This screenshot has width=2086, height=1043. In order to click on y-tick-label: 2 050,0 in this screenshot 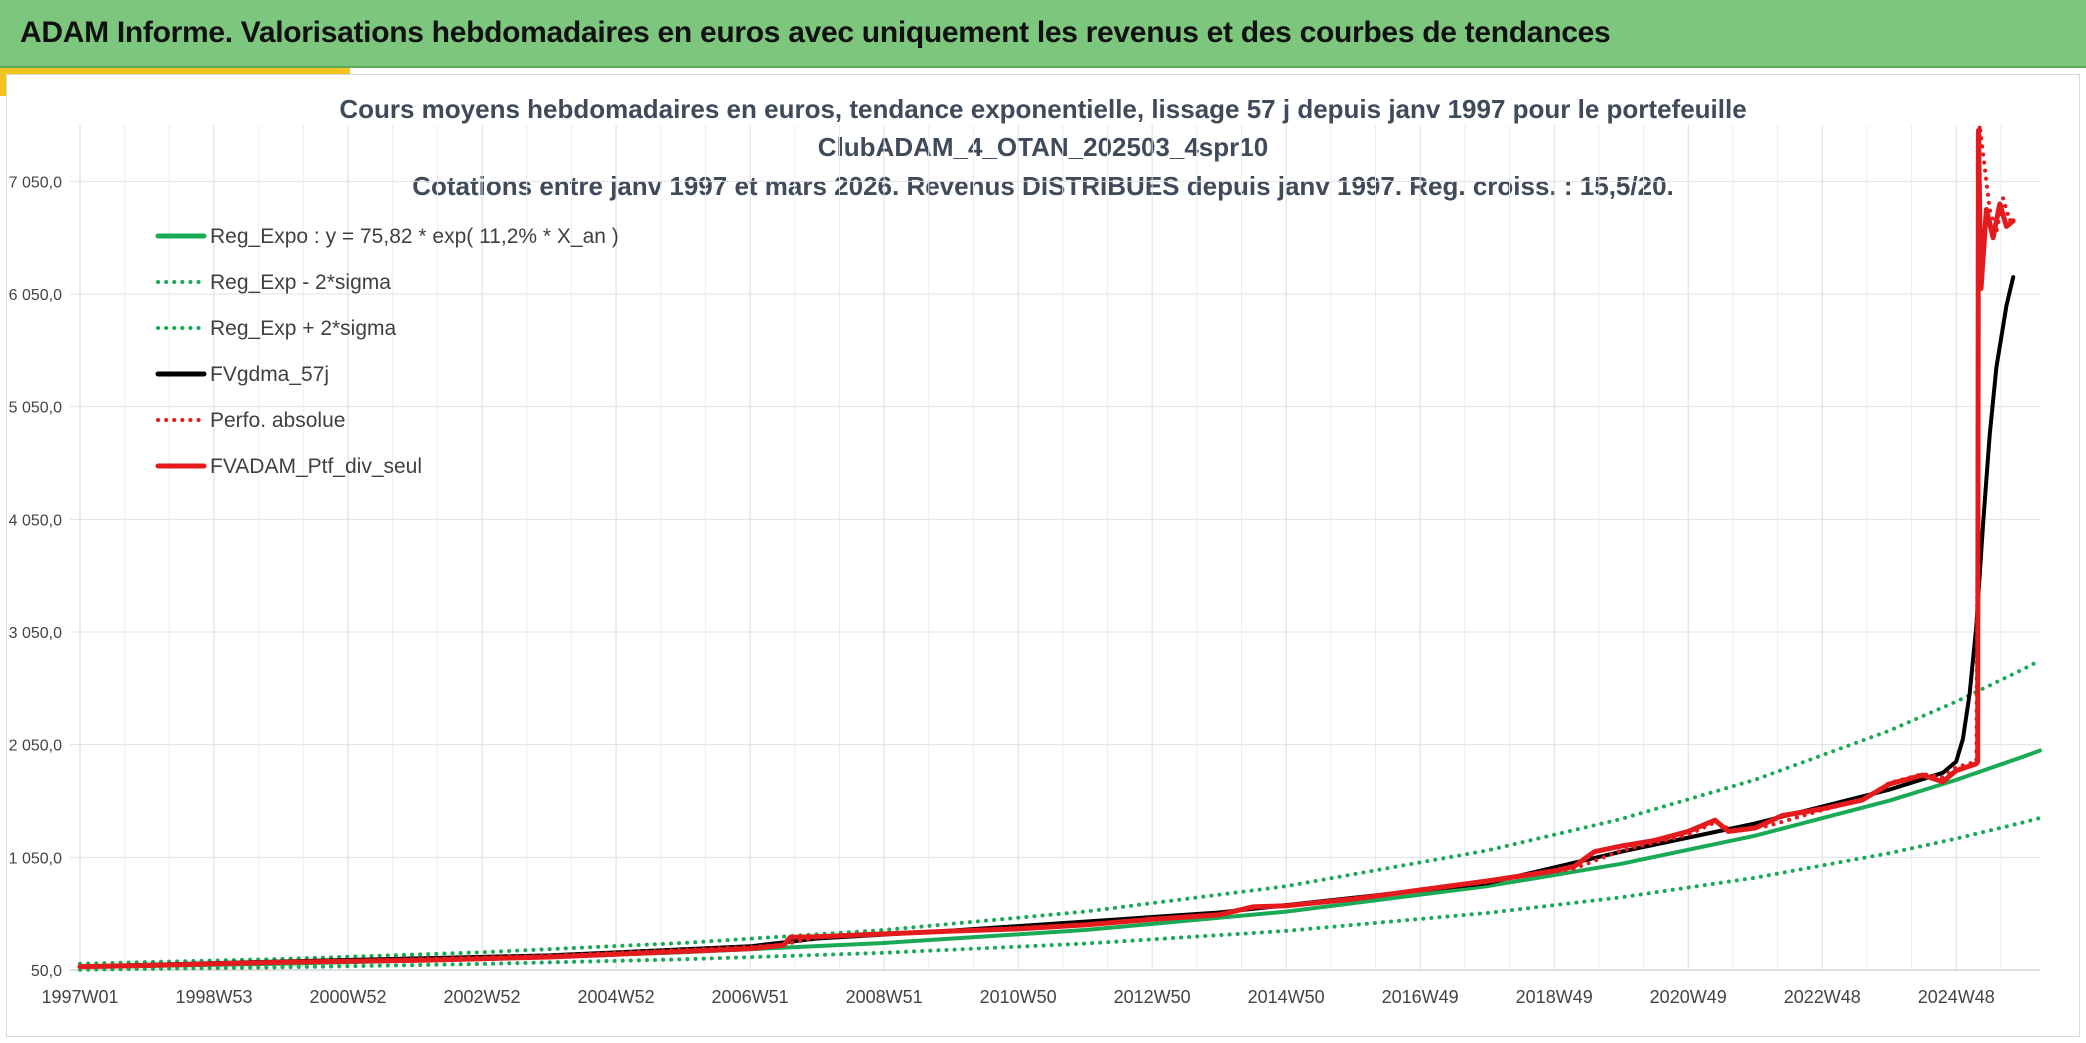, I will do `click(35, 746)`.